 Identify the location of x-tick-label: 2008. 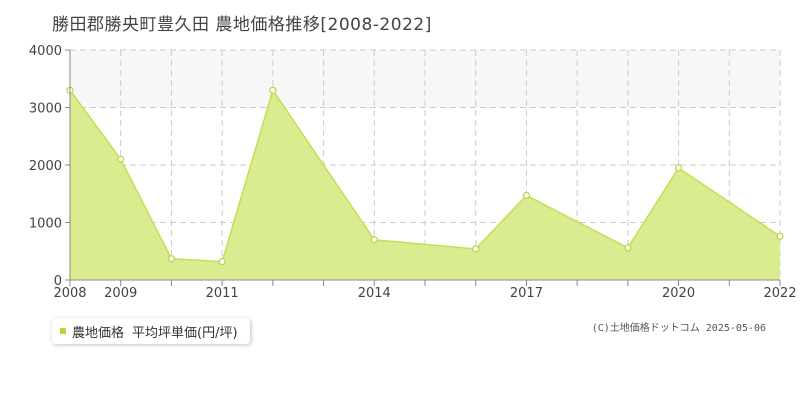
(69, 293).